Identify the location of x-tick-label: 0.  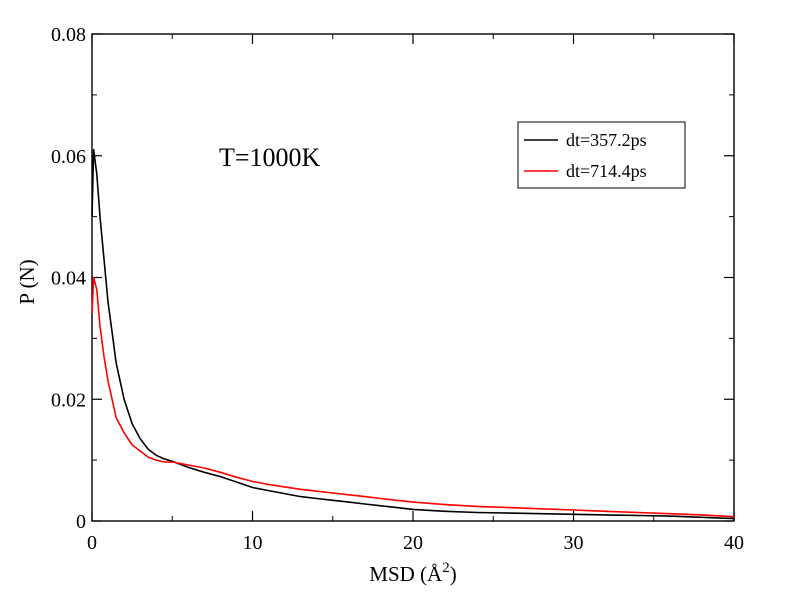
(92, 543).